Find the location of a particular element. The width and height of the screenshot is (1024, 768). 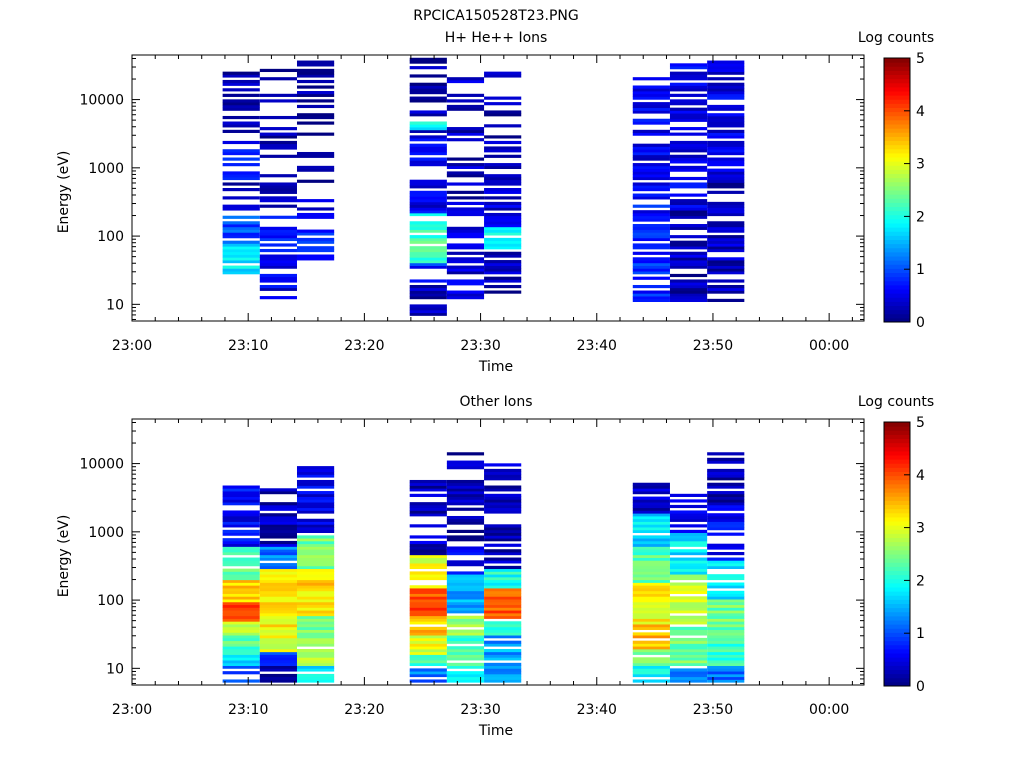

panel-title: H+ He++ Ions is located at coordinates (496, 38).